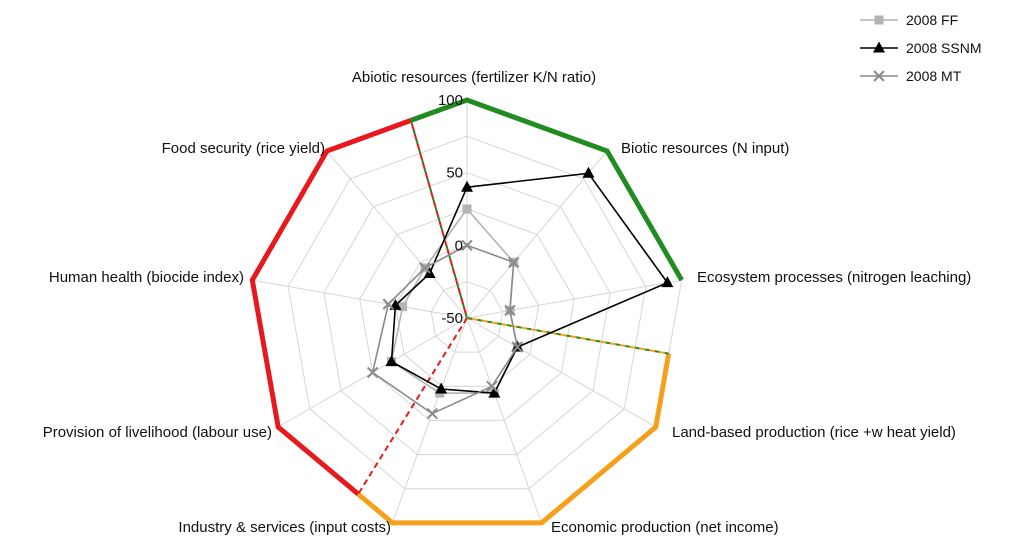 This screenshot has width=1023, height=540. What do you see at coordinates (934, 76) in the screenshot?
I see `legend-label: 2008 MT` at bounding box center [934, 76].